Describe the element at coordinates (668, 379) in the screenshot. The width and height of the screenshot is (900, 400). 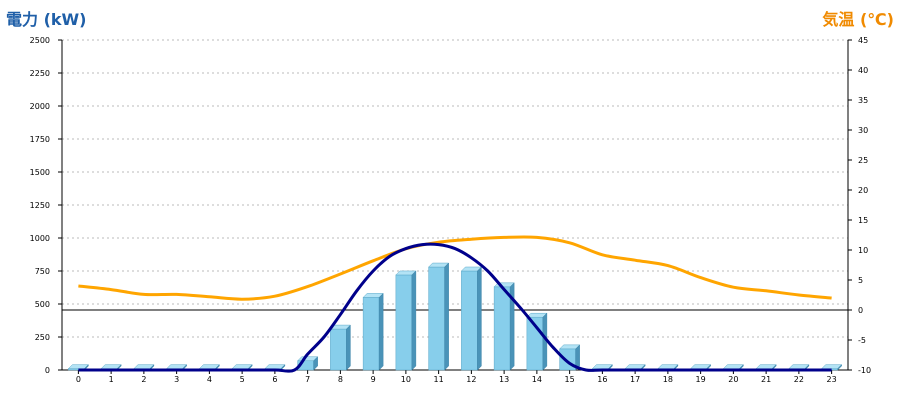
I see `x-tick-label-18: 18` at that location.